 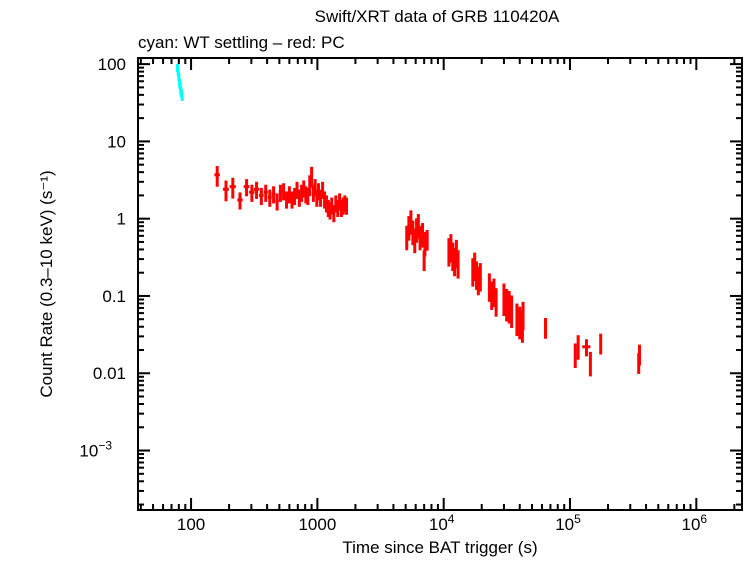 What do you see at coordinates (182, 96) in the screenshot?
I see `wt-data-point` at bounding box center [182, 96].